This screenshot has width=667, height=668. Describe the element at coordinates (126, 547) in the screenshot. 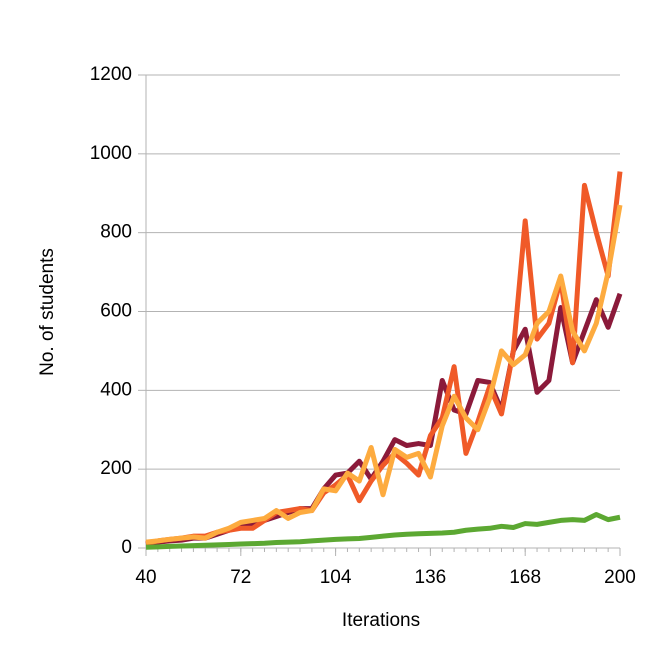

I see `y-tick-label: 0` at that location.